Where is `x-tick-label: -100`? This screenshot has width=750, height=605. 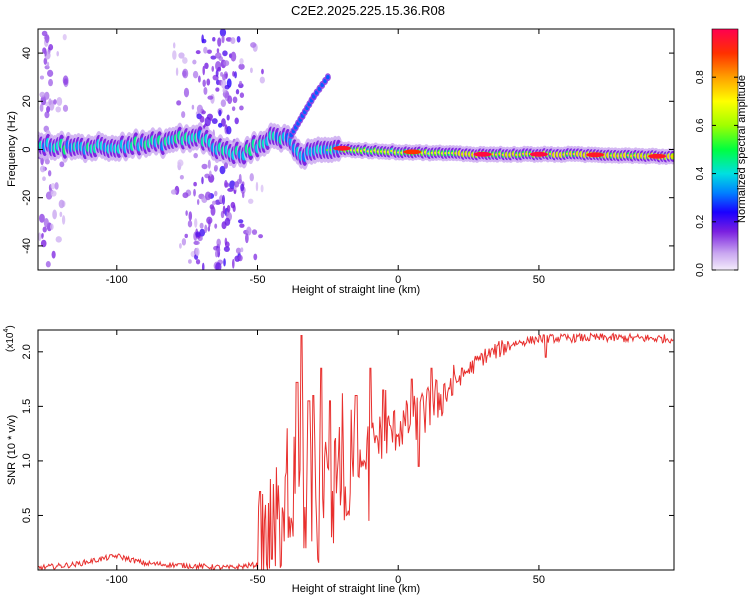
x-tick-label: -100 is located at coordinates (117, 280).